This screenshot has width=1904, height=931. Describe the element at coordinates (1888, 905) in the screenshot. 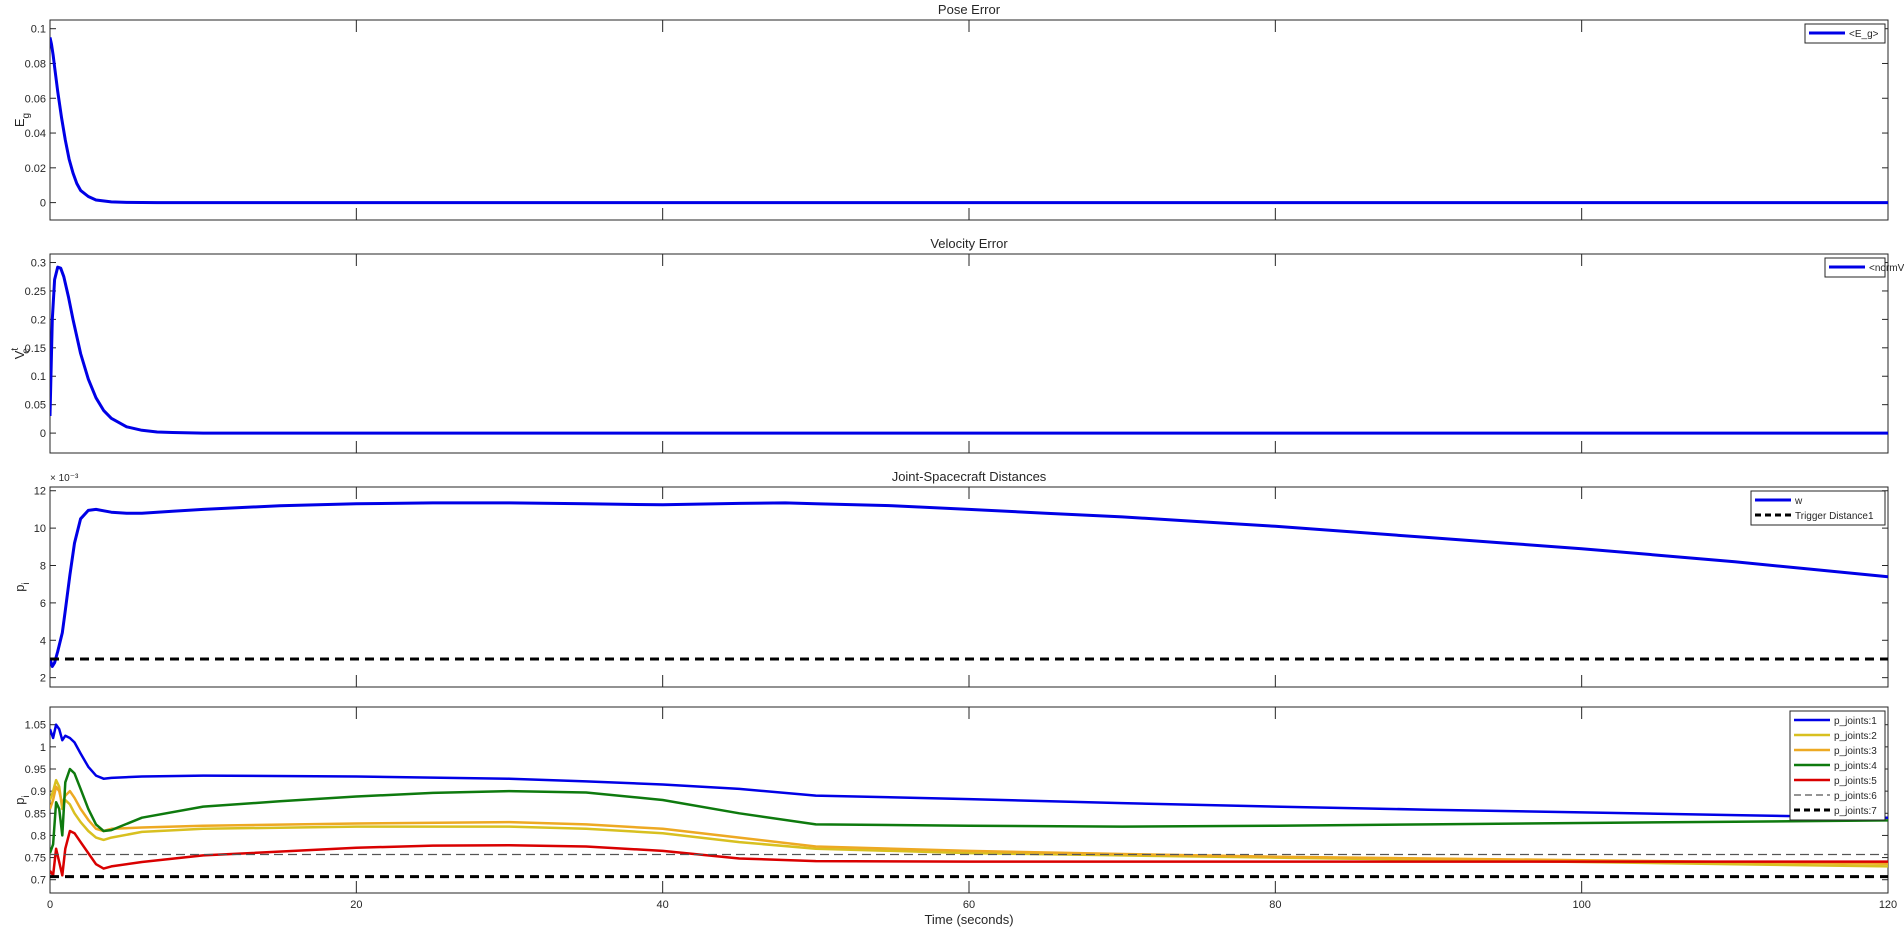

I see `x-tick-label: 120` at that location.